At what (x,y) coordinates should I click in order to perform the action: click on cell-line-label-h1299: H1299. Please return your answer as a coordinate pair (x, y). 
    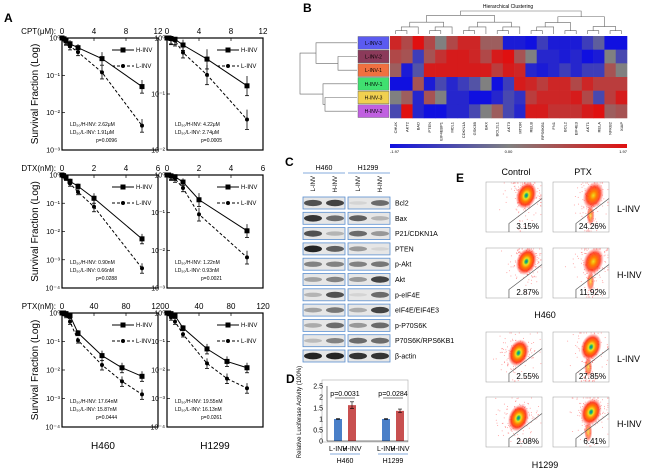
    Looking at the image, I should click on (215, 446).